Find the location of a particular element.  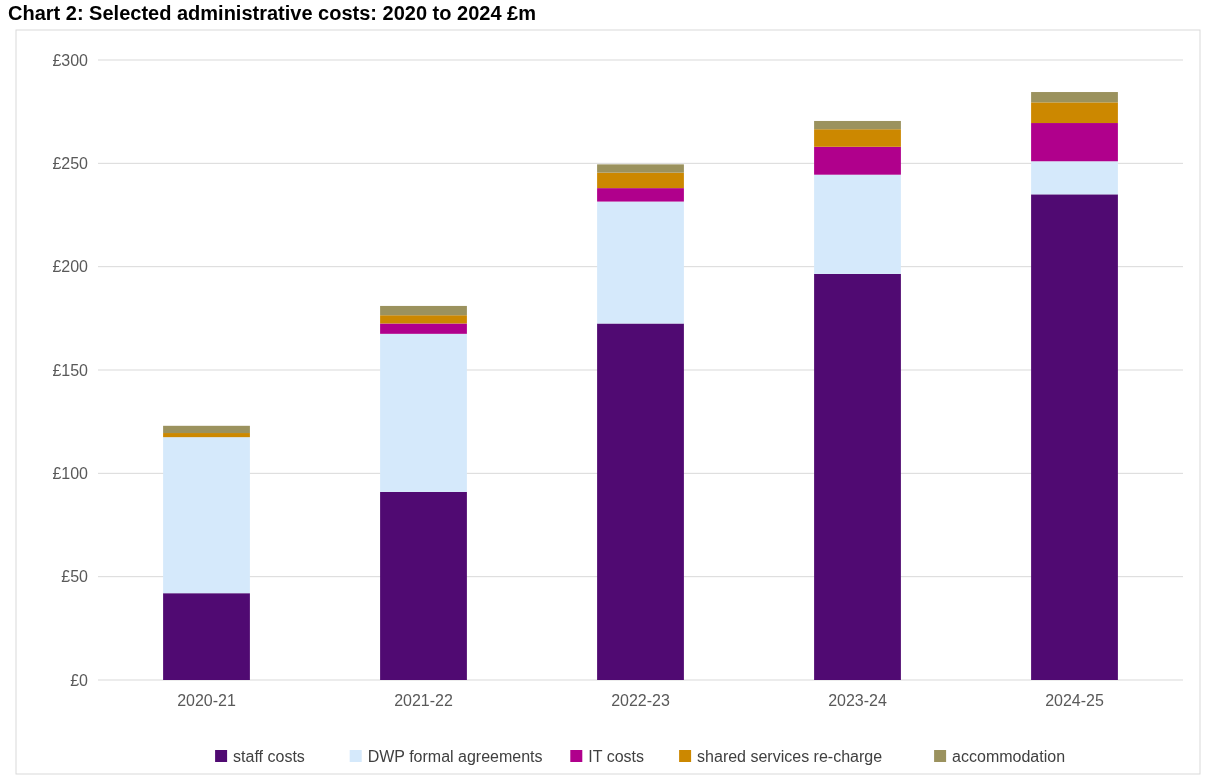

x-tick-label: 2020-21 is located at coordinates (206, 700).